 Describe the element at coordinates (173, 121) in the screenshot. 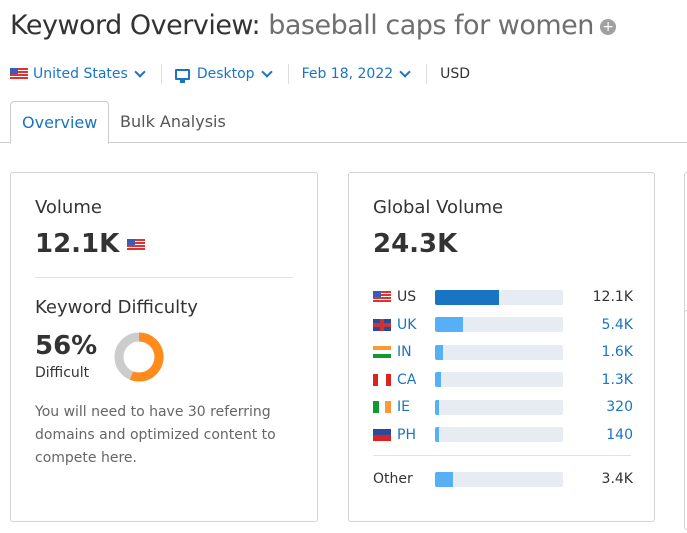

I see `tab-bulk-analysis: Bulk Analysis` at that location.